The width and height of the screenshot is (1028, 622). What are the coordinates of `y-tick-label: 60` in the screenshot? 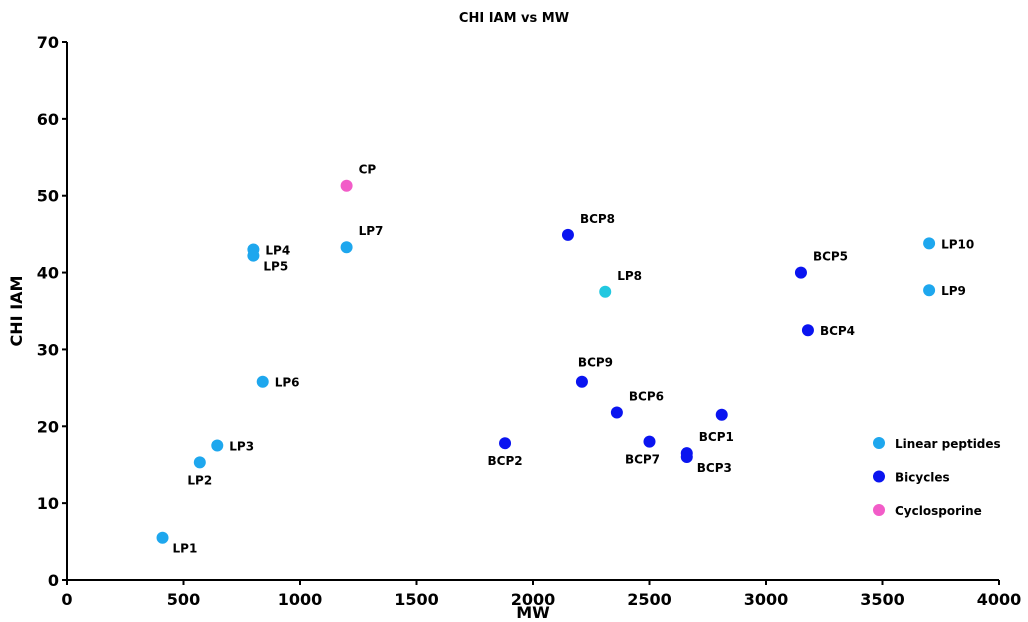 It's located at (48, 119).